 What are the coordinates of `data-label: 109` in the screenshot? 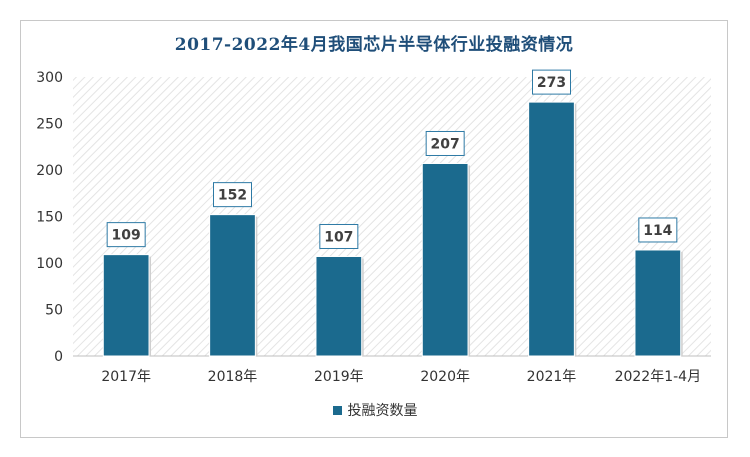 It's located at (126, 236).